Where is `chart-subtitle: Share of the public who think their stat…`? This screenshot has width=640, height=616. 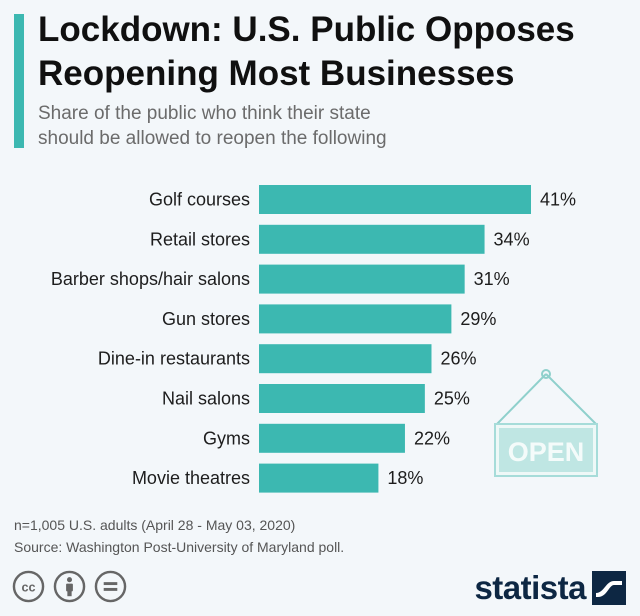 chart-subtitle: Share of the public who think their stat… is located at coordinates (318, 126).